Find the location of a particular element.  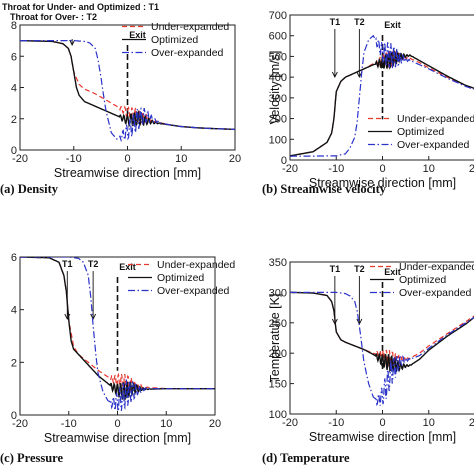

panel-caption: (a) Density is located at coordinates (29, 189).